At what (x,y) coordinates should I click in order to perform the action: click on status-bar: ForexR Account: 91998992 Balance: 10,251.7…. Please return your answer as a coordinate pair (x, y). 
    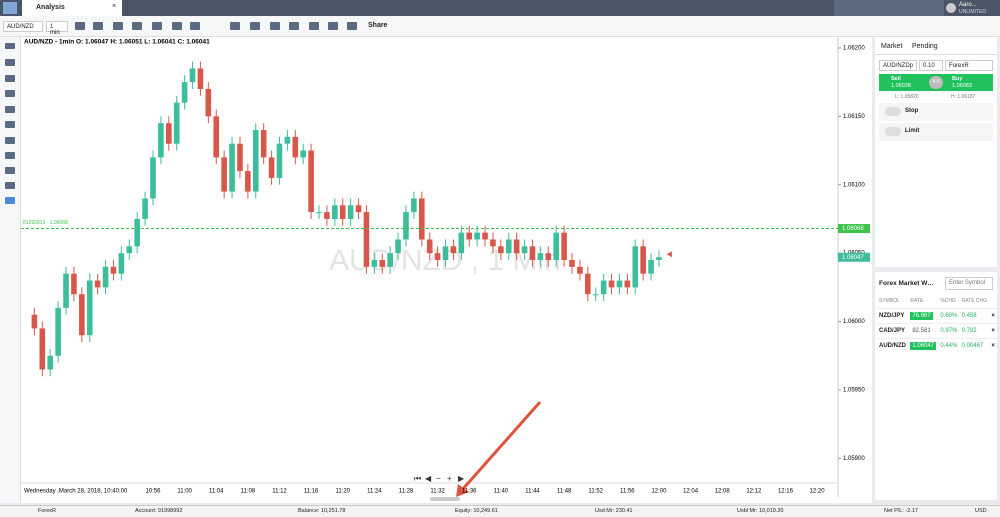
    Looking at the image, I should click on (500, 511).